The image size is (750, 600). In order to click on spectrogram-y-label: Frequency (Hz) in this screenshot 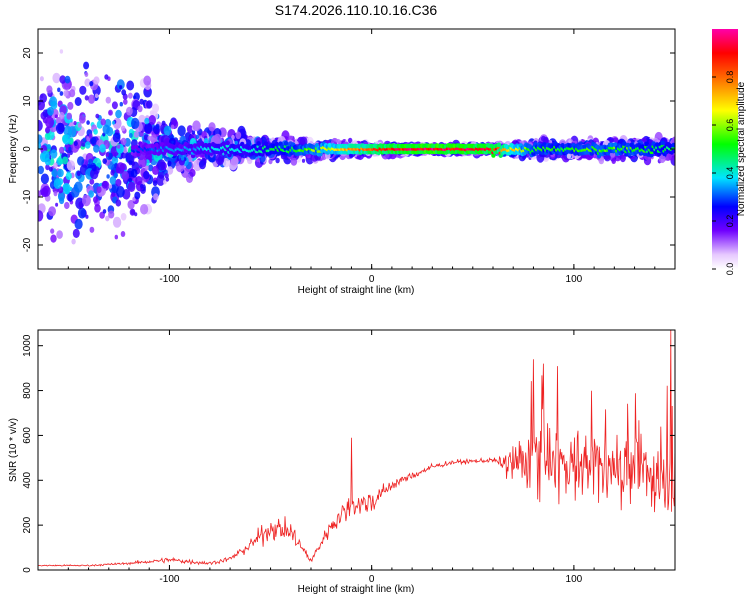, I will do `click(13, 149)`.